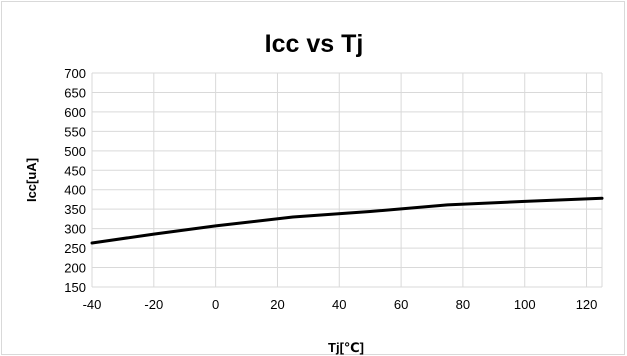 The width and height of the screenshot is (627, 356). I want to click on x-tick-label: 80, so click(463, 304).